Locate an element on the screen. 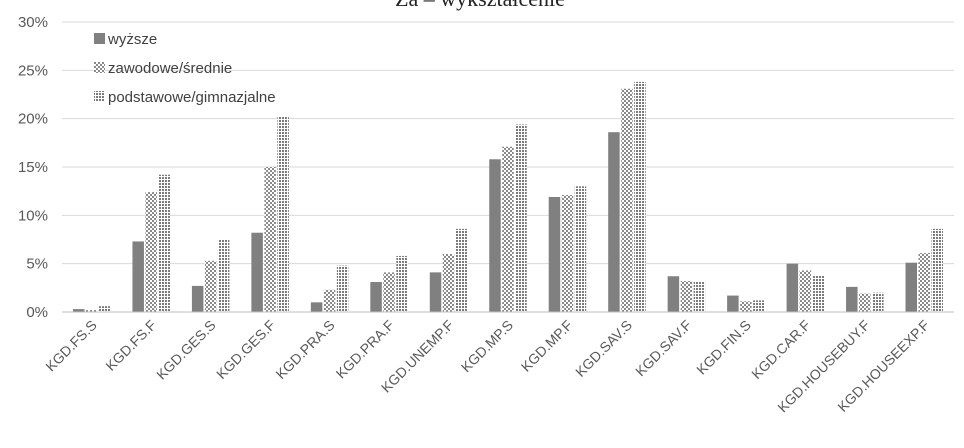 This screenshot has width=964, height=448. legend-label-podstawowe: podstawowe/gimnazjalne is located at coordinates (192, 97).